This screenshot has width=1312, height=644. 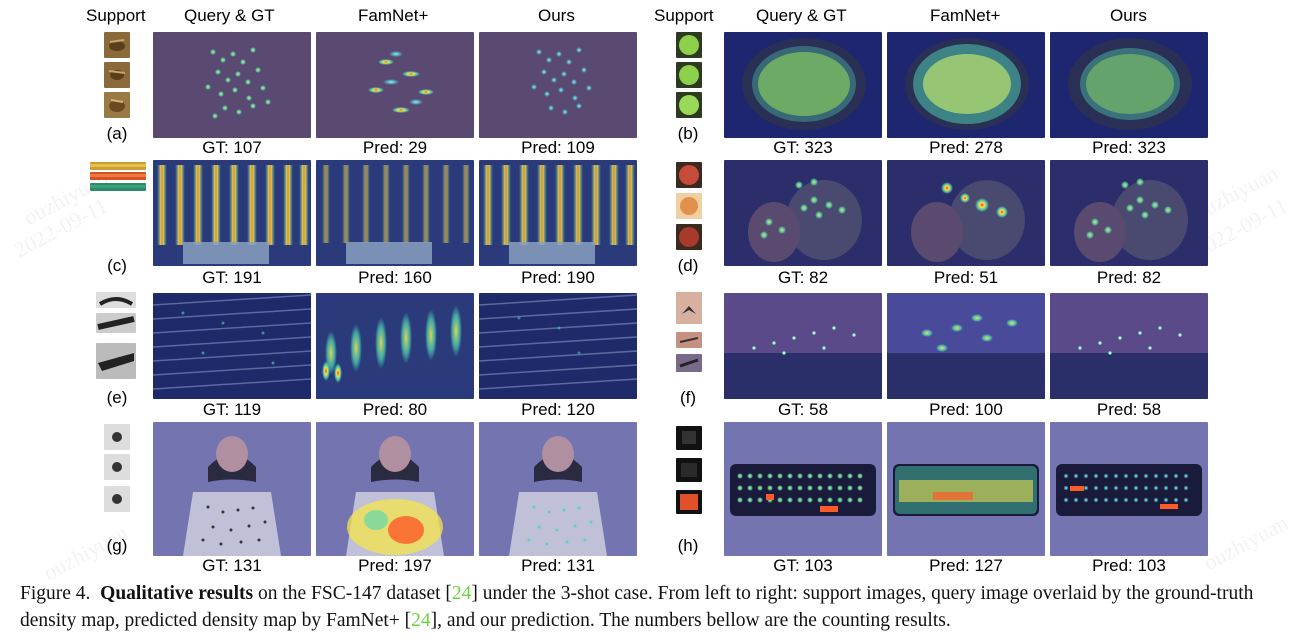 What do you see at coordinates (558, 85) in the screenshot?
I see `ours-panel-a` at bounding box center [558, 85].